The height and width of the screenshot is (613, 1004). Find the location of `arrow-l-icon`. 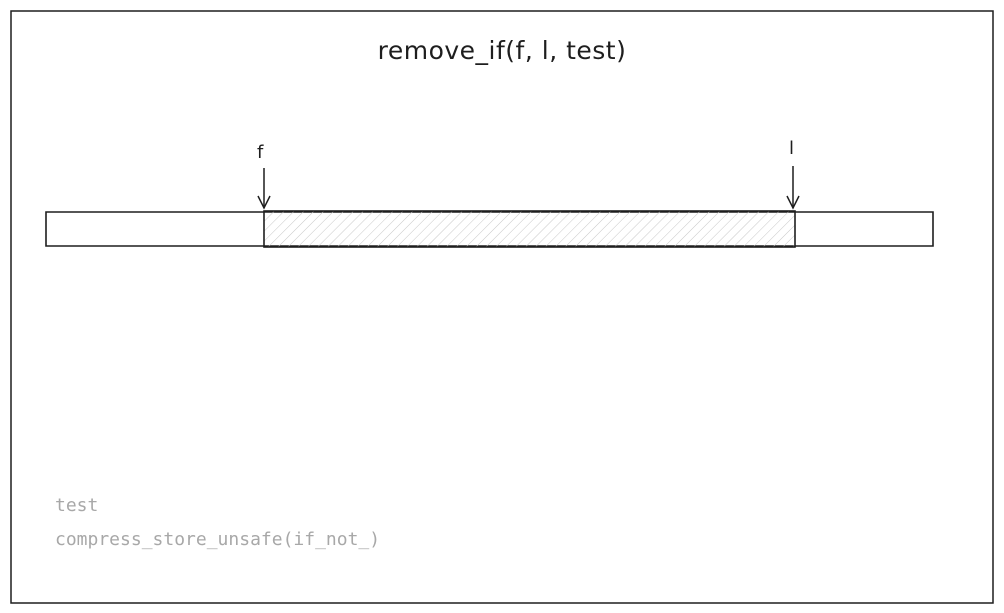

arrow-l-icon is located at coordinates (793, 188).